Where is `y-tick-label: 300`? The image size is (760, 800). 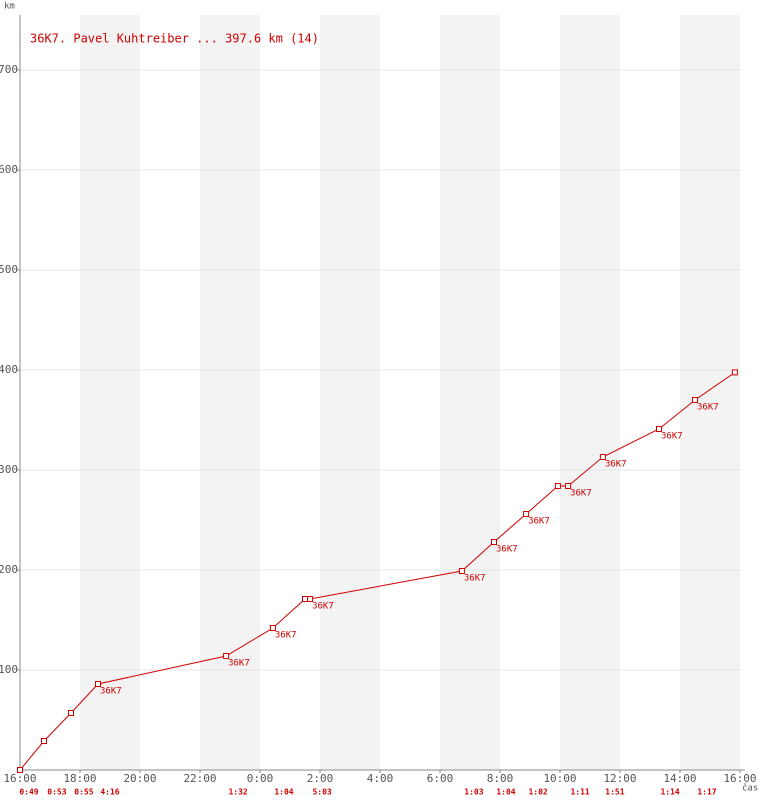
y-tick-label: 300 is located at coordinates (9, 469).